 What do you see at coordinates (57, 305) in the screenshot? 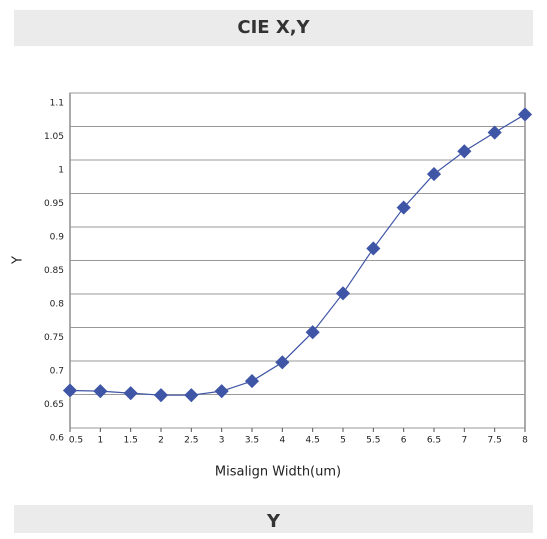
I see `y-tick-label: 0.8` at bounding box center [57, 305].